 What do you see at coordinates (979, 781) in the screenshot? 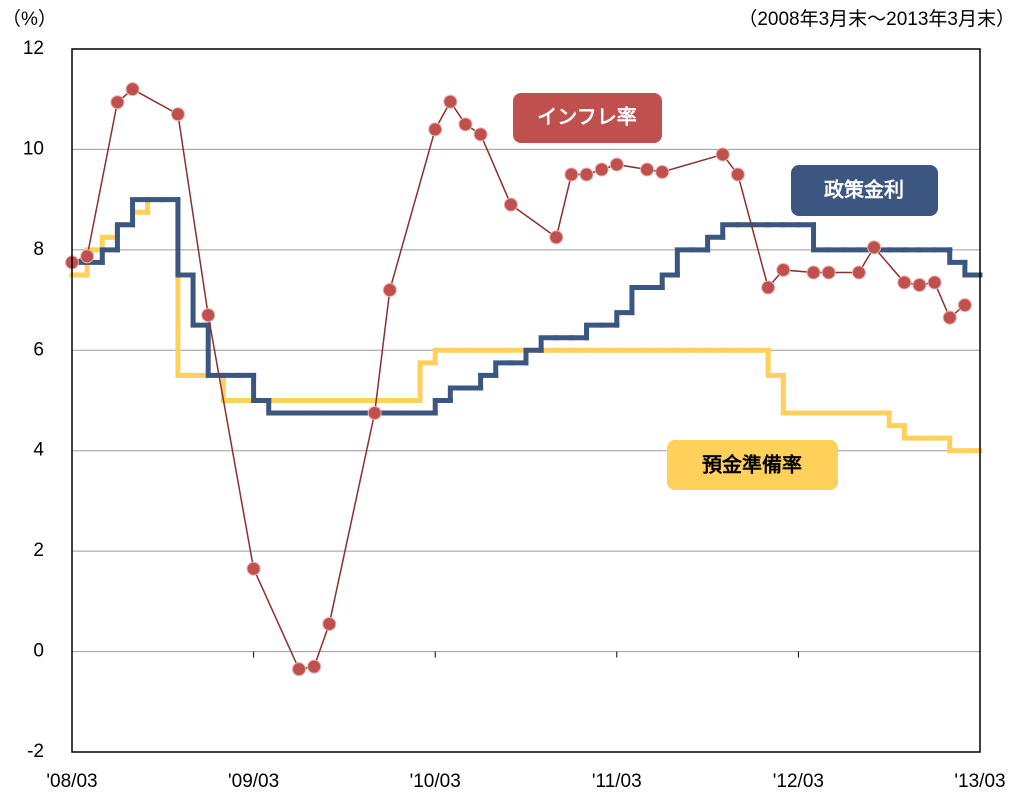
I see `x-tick-label: '13/03` at bounding box center [979, 781].